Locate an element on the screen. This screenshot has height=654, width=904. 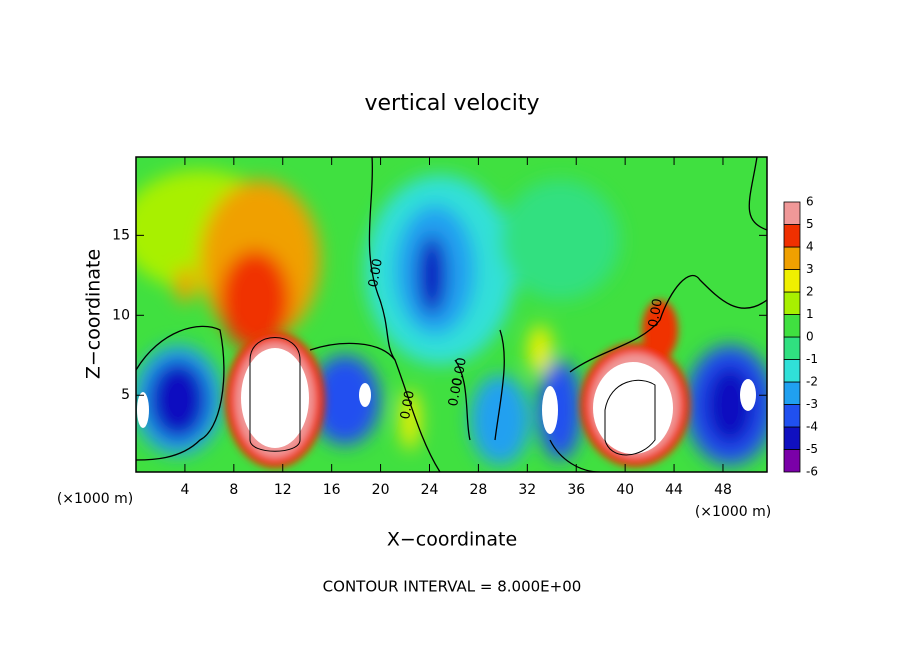
y-axis-label: Z−coordinate is located at coordinates (94, 314).